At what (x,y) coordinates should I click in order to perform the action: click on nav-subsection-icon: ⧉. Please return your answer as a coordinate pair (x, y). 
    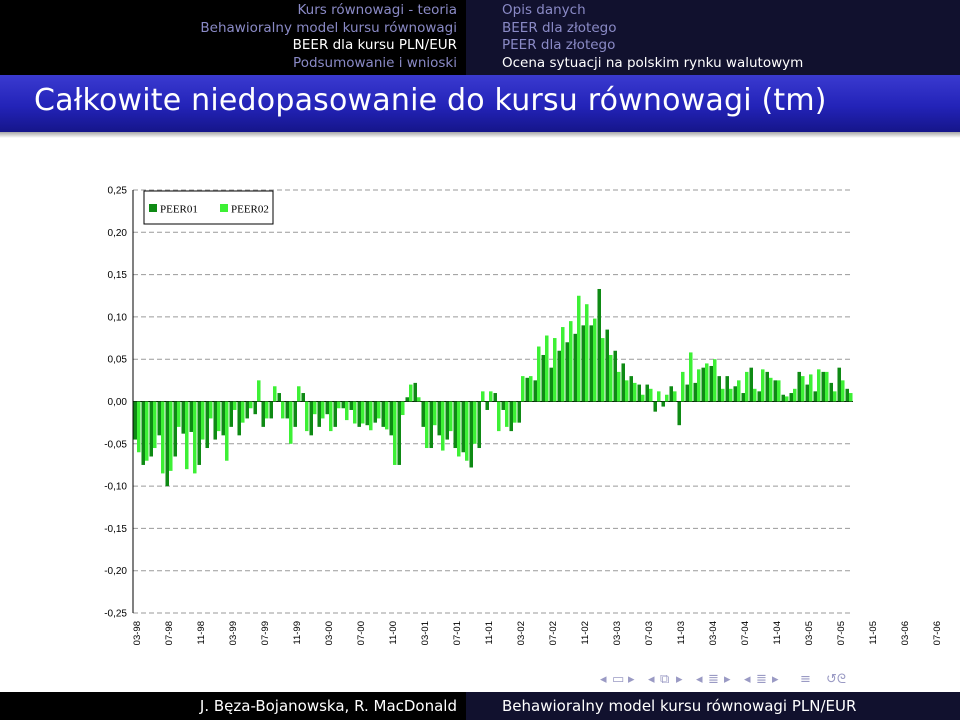
    Looking at the image, I should click on (665, 679).